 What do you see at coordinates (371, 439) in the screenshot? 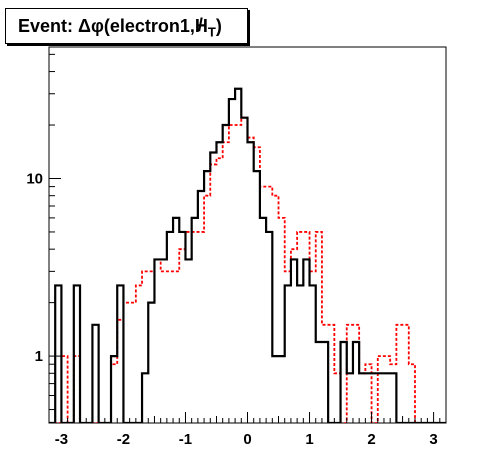
I see `x-tick-label: 2` at bounding box center [371, 439].